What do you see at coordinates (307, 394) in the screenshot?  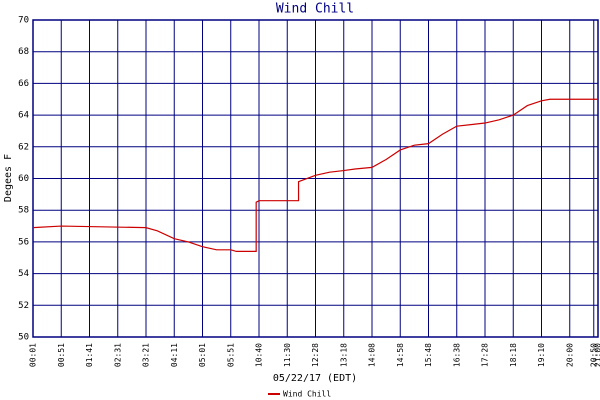 I see `legend-label: Wind Chill` at bounding box center [307, 394].